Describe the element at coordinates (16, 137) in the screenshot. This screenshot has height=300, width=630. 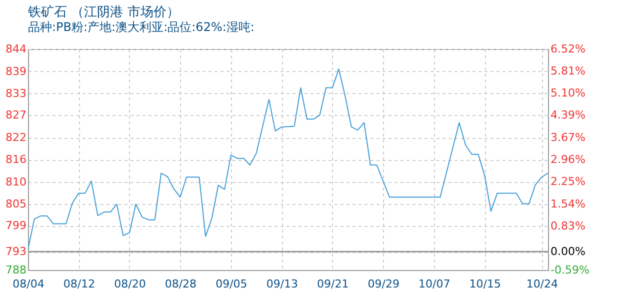
I see `y-tick-label: 822` at that location.